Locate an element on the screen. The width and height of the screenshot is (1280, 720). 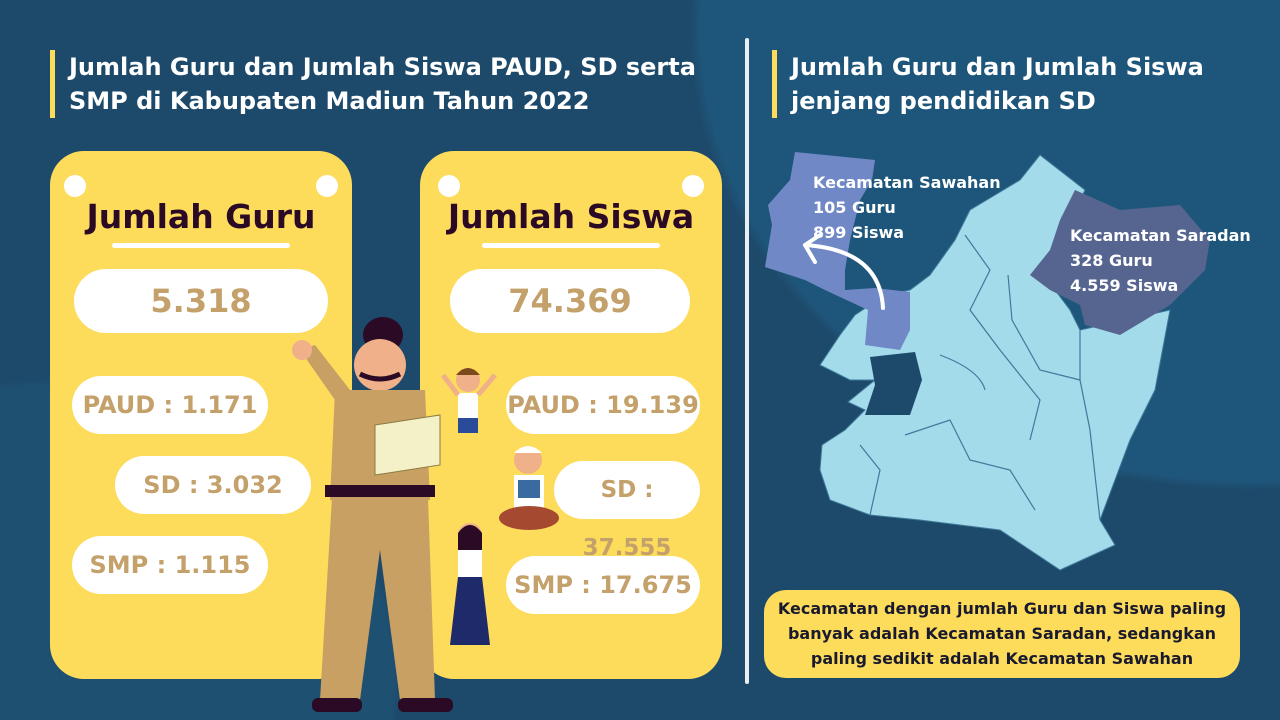
guru-smp: SMP : 1.115 is located at coordinates (170, 565).